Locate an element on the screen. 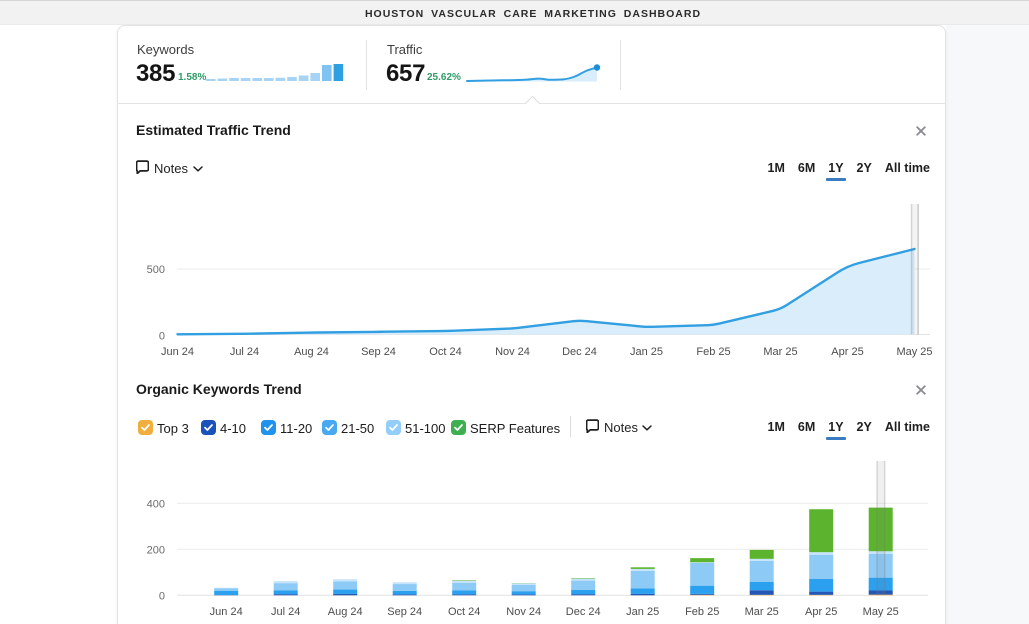 This screenshot has height=624, width=1029. svg-text: 200 is located at coordinates (156, 550).